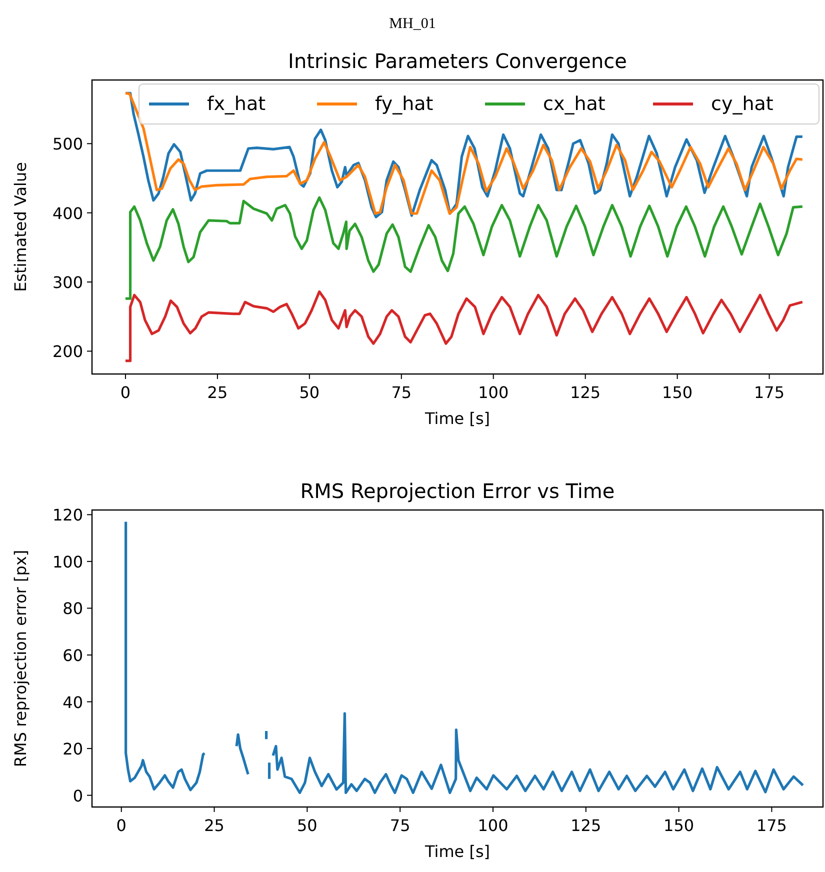 The image size is (825, 872). I want to click on legend-label: fx_hat, so click(236, 104).